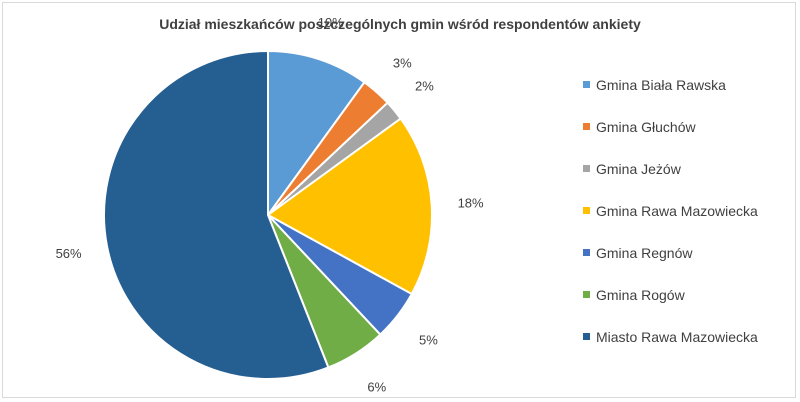 This screenshot has width=800, height=402. What do you see at coordinates (586, 252) in the screenshot?
I see `legend-swatch-gmina-regnow` at bounding box center [586, 252].